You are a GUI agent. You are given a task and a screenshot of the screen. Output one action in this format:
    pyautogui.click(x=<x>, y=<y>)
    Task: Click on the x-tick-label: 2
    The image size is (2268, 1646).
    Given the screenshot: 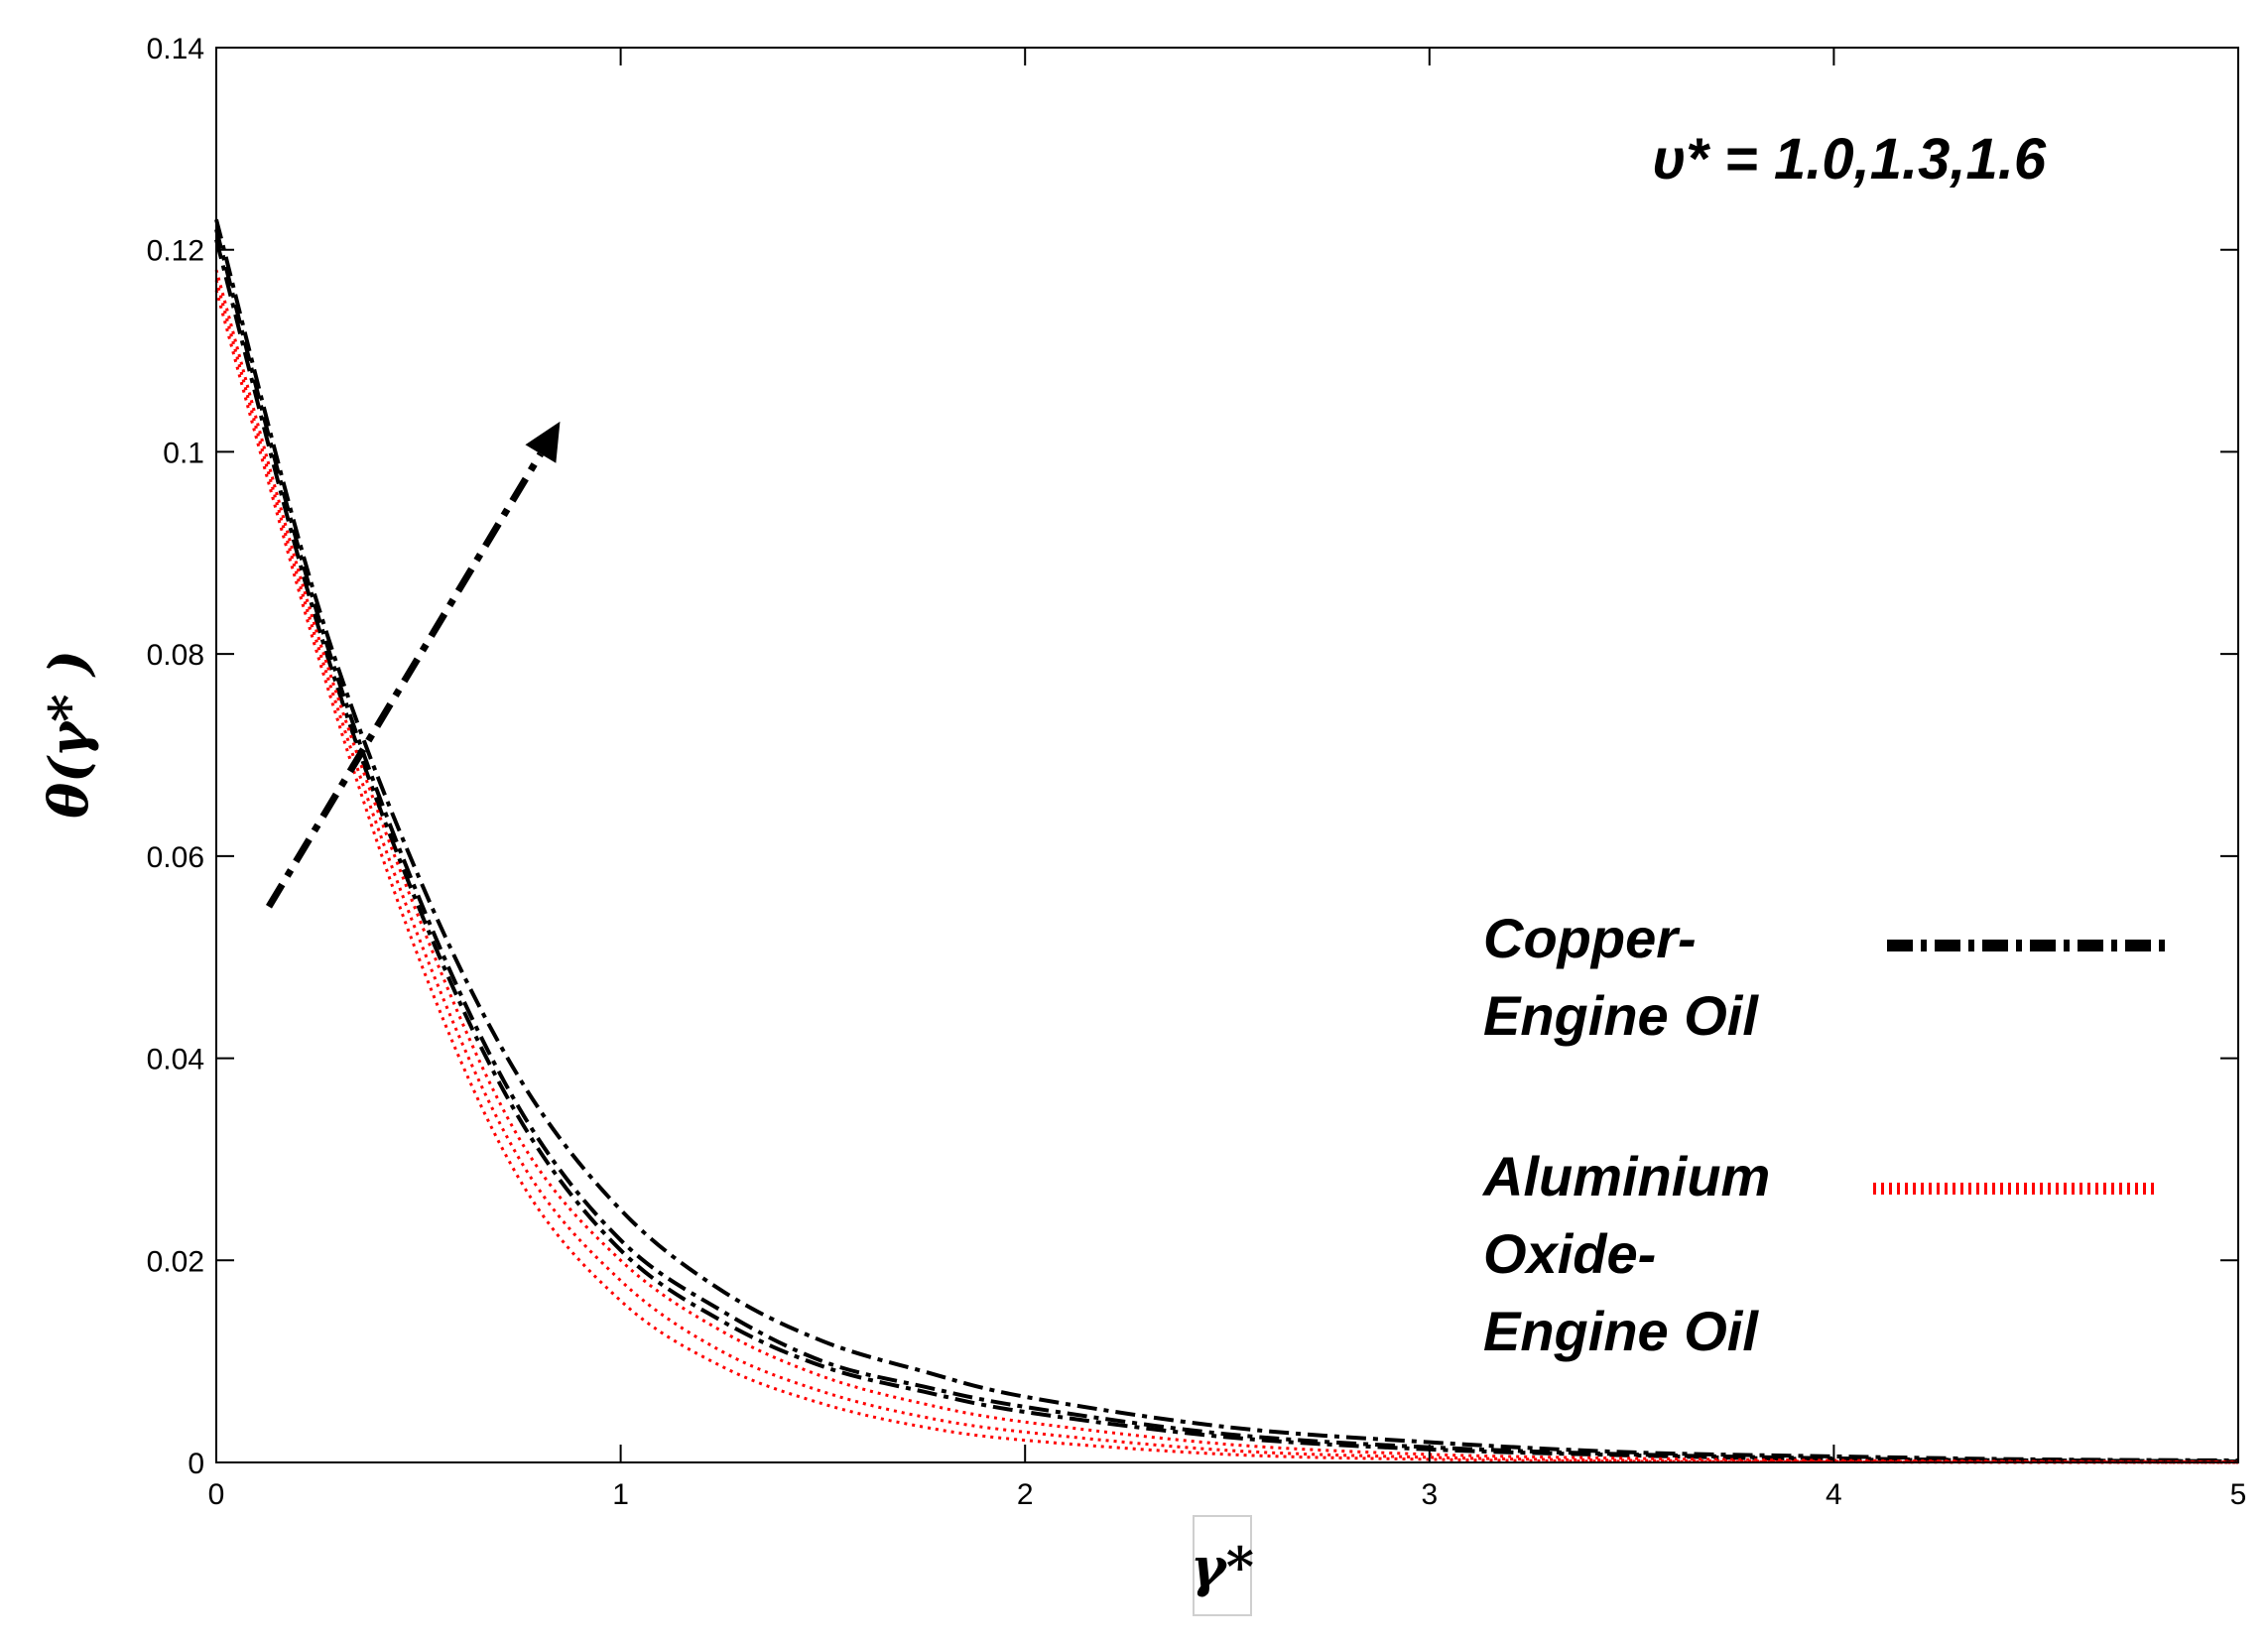 What is the action you would take?
    pyautogui.click(x=1025, y=1494)
    